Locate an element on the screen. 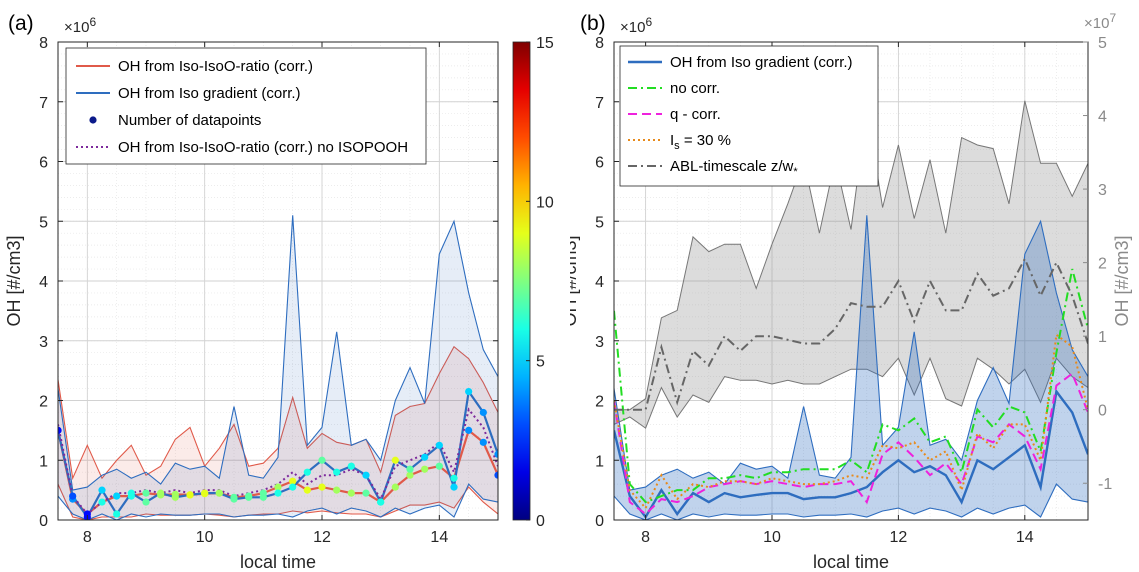 Image resolution: width=1139 pixels, height=572 pixels. band-gradient-lower is located at coordinates (851, 501).